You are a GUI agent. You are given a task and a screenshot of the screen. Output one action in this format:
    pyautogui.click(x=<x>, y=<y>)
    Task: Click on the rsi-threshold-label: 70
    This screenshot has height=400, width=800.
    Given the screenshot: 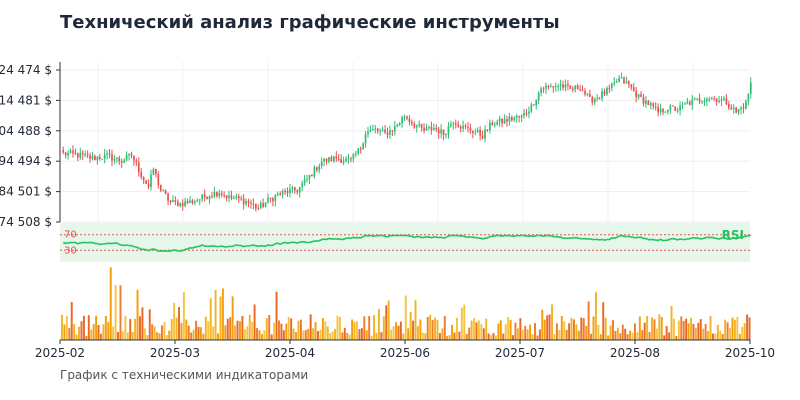 What is the action you would take?
    pyautogui.click(x=70, y=235)
    